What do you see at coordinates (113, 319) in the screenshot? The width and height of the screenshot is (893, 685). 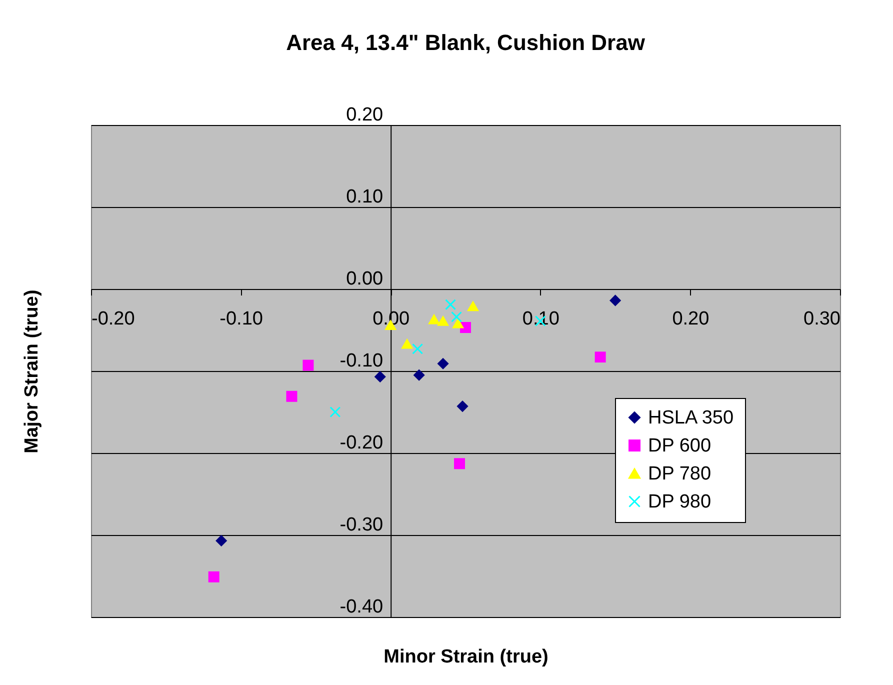 I see `x-tick-label: -0.20` at bounding box center [113, 319].